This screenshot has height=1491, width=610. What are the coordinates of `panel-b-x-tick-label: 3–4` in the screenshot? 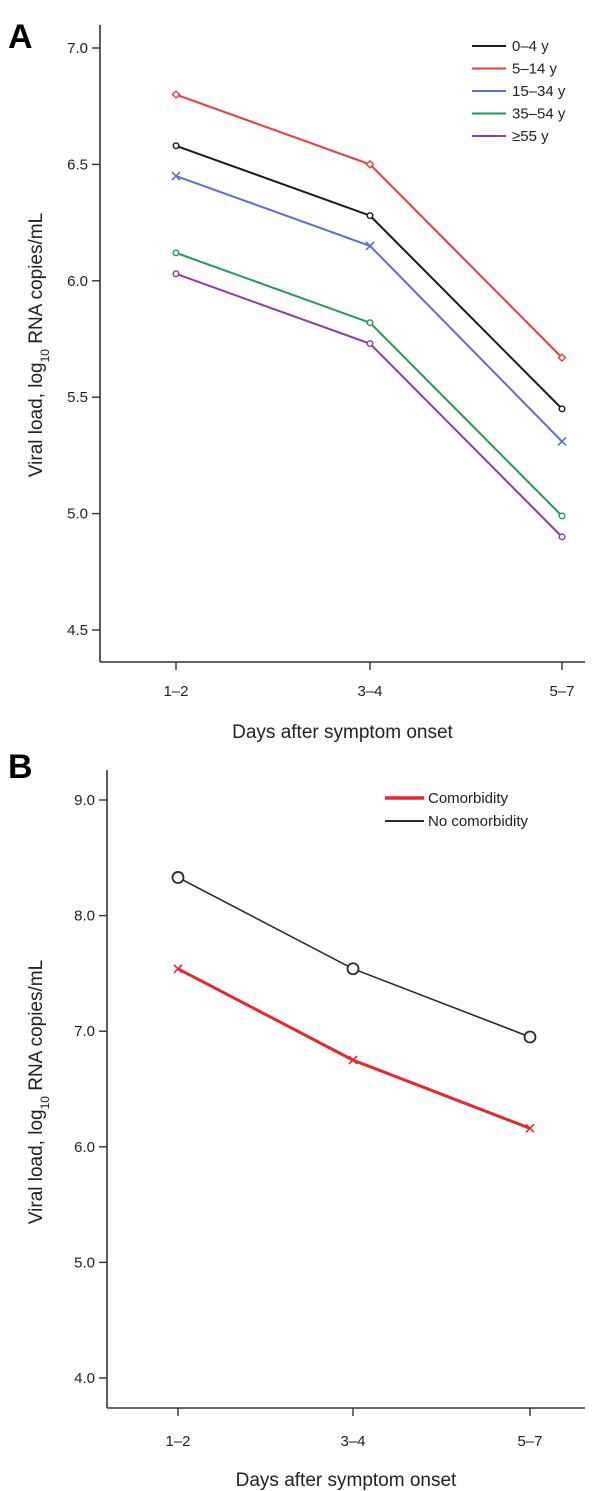 It's located at (352, 1441).